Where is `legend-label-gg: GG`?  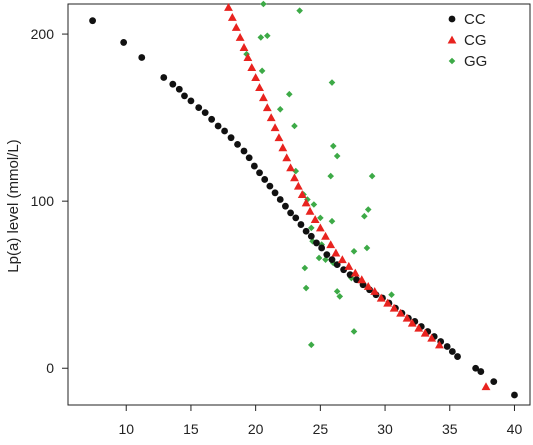
legend-label-gg: GG is located at coordinates (475, 61).